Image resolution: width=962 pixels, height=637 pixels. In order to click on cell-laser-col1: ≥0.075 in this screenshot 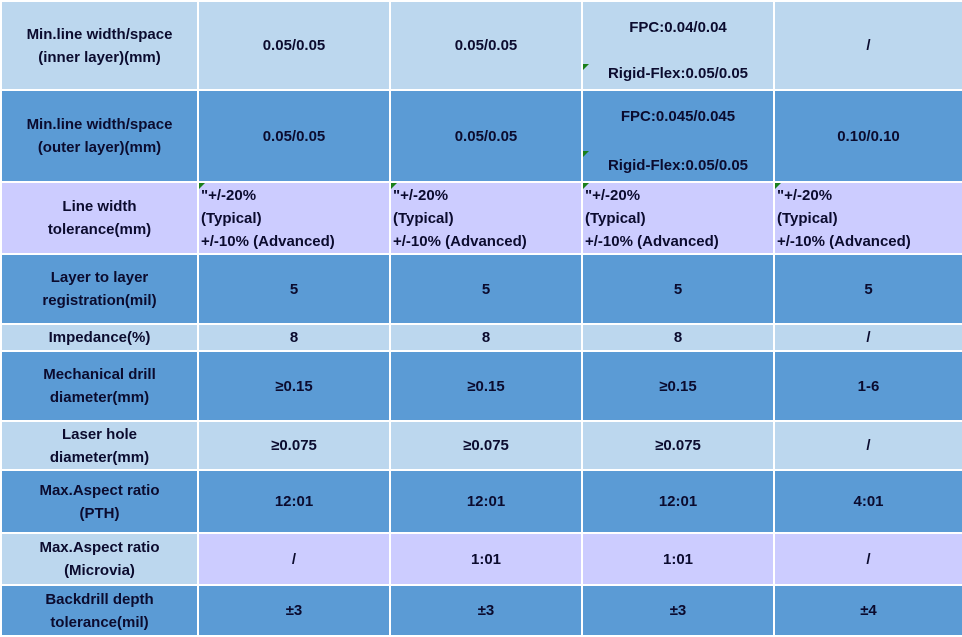, I will do `click(294, 445)`.